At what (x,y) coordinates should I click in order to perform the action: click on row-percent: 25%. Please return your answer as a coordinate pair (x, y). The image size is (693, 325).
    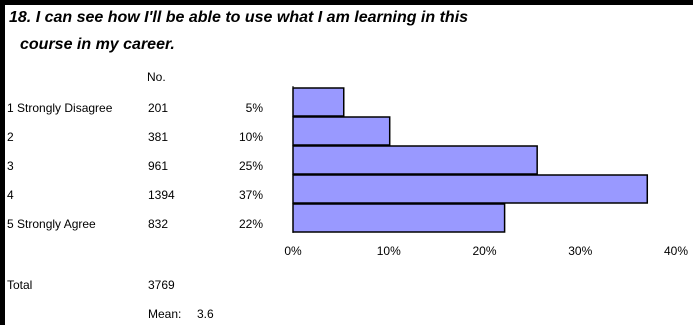
    Looking at the image, I should click on (250, 166).